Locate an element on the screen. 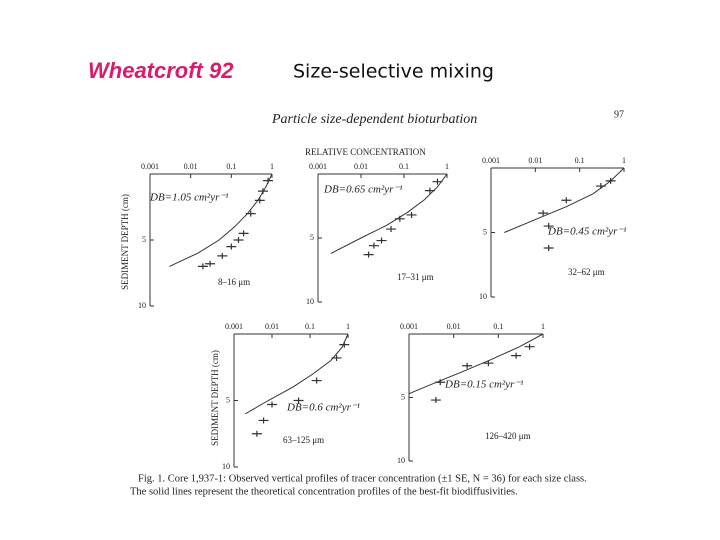 The height and width of the screenshot is (540, 720). size-class-label: 17–31 μm is located at coordinates (415, 277).